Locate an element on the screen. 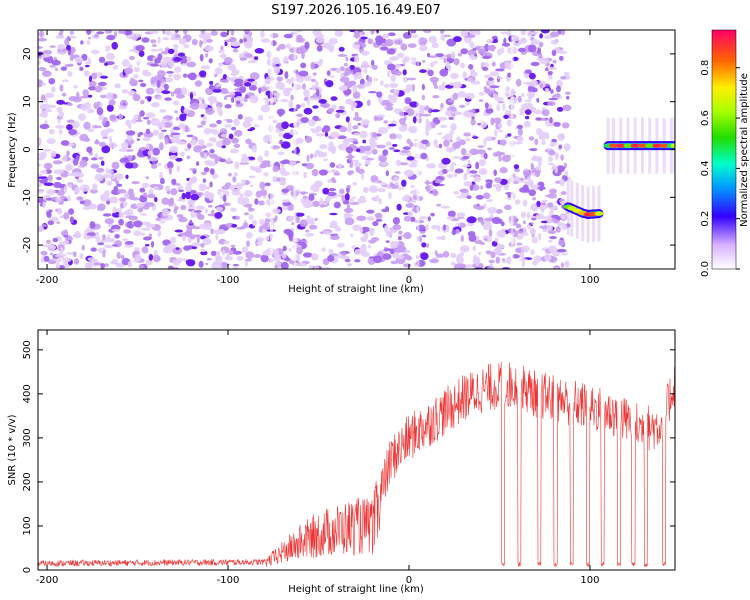 The width and height of the screenshot is (750, 600). track-point is located at coordinates (599, 213).